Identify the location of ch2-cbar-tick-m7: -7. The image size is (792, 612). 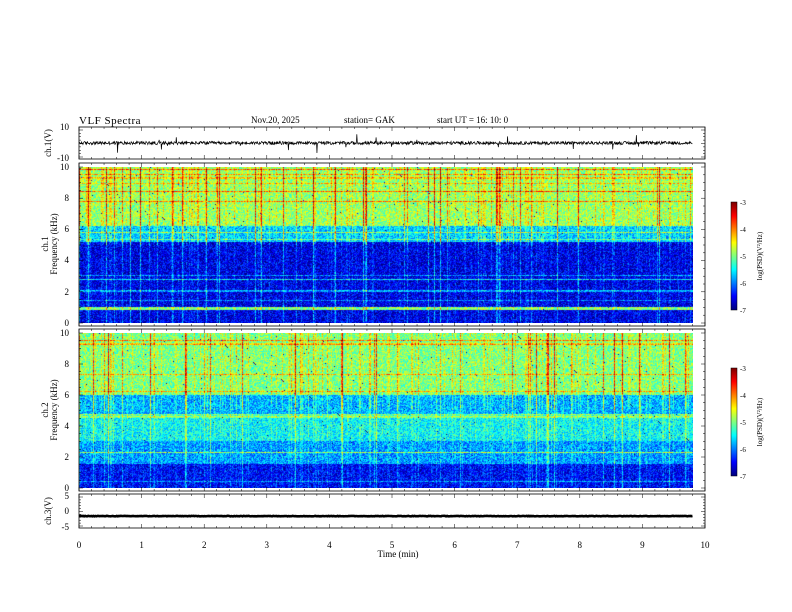
(743, 477).